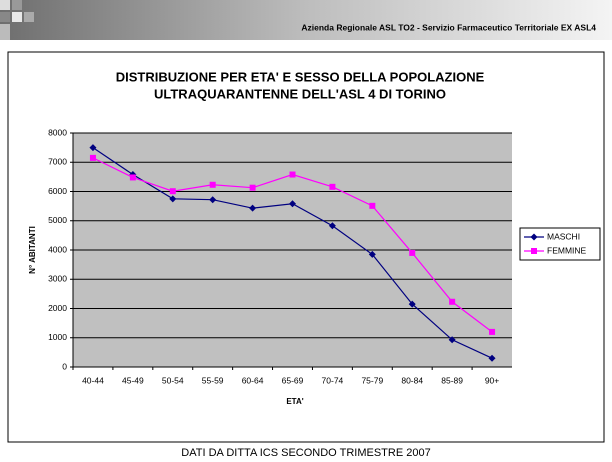 The width and height of the screenshot is (612, 462). What do you see at coordinates (560, 244) in the screenshot?
I see `legend-box` at bounding box center [560, 244].